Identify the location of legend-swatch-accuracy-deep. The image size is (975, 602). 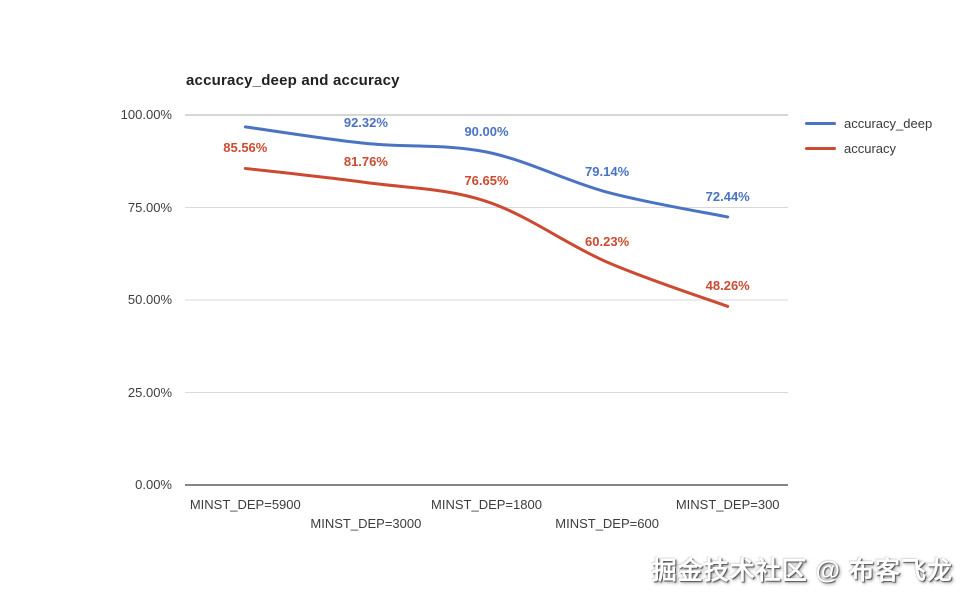
(820, 123).